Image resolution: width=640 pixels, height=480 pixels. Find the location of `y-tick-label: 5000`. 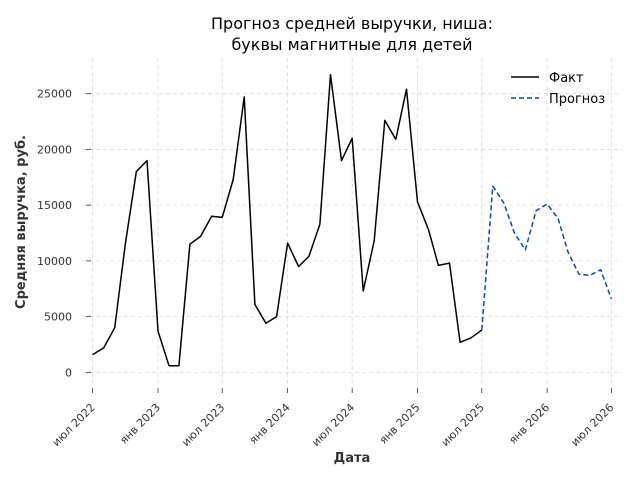

y-tick-label: 5000 is located at coordinates (58, 317).